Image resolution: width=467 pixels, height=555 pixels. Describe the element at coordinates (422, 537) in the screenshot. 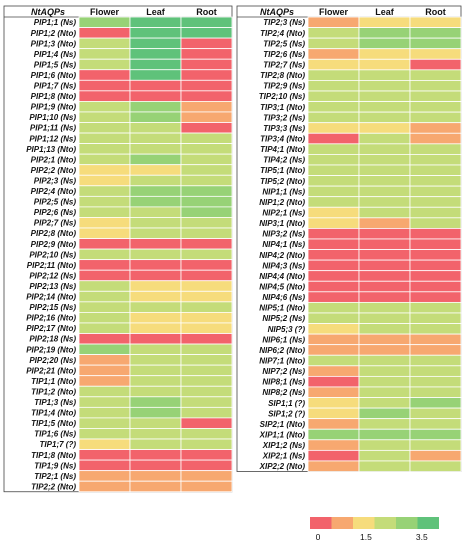

I see `legend-tick-label: 3.5` at that location.